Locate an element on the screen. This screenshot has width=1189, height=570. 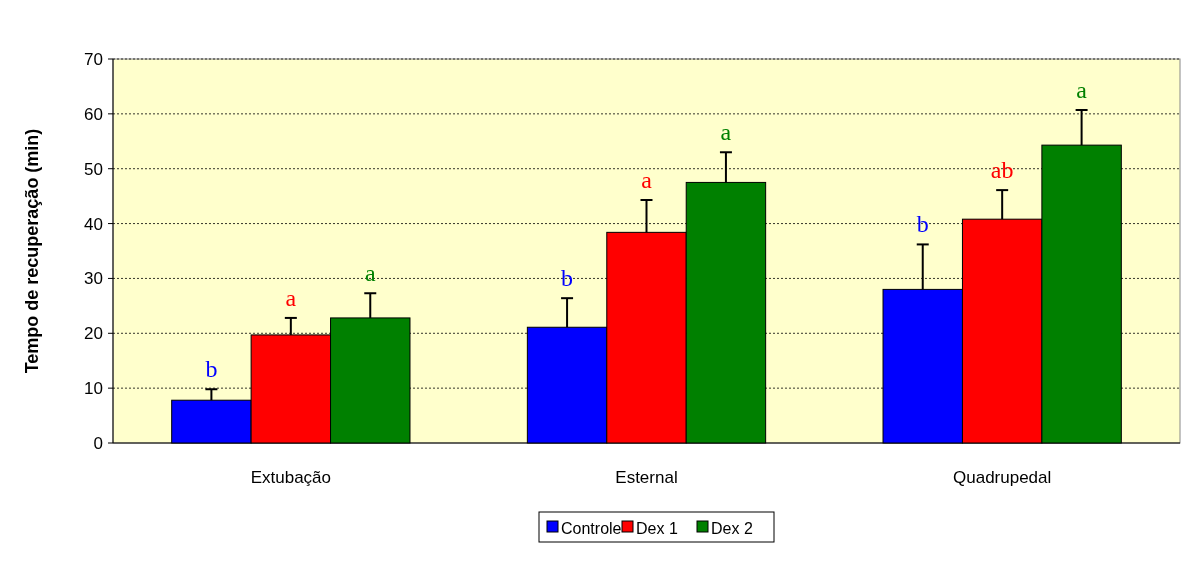
y-tick-label: 60 is located at coordinates (93, 114).